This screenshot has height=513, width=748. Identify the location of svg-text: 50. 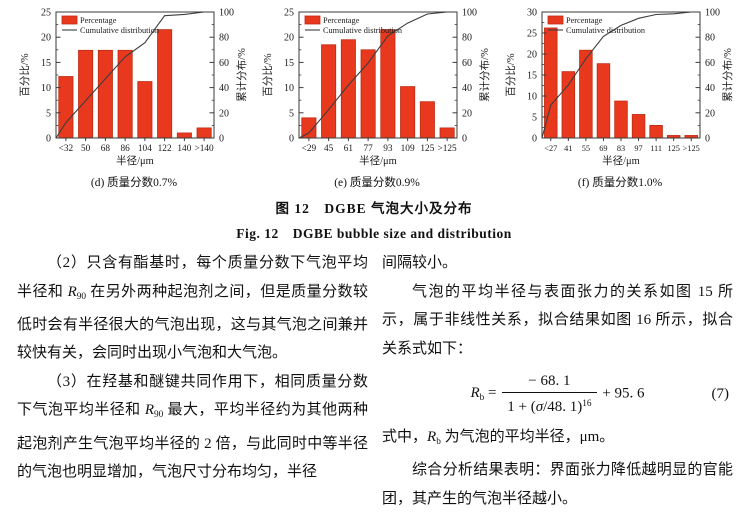
(86, 149).